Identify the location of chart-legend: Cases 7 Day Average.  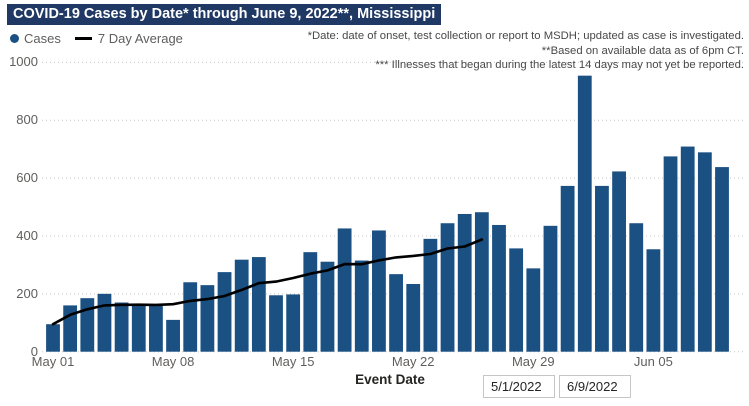
(96, 38).